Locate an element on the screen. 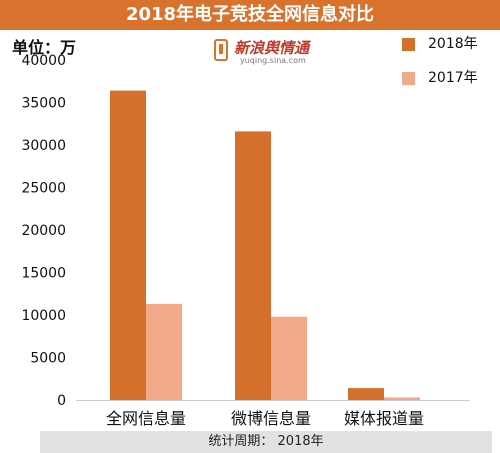  legend-label-2018: 2018年 is located at coordinates (453, 44).